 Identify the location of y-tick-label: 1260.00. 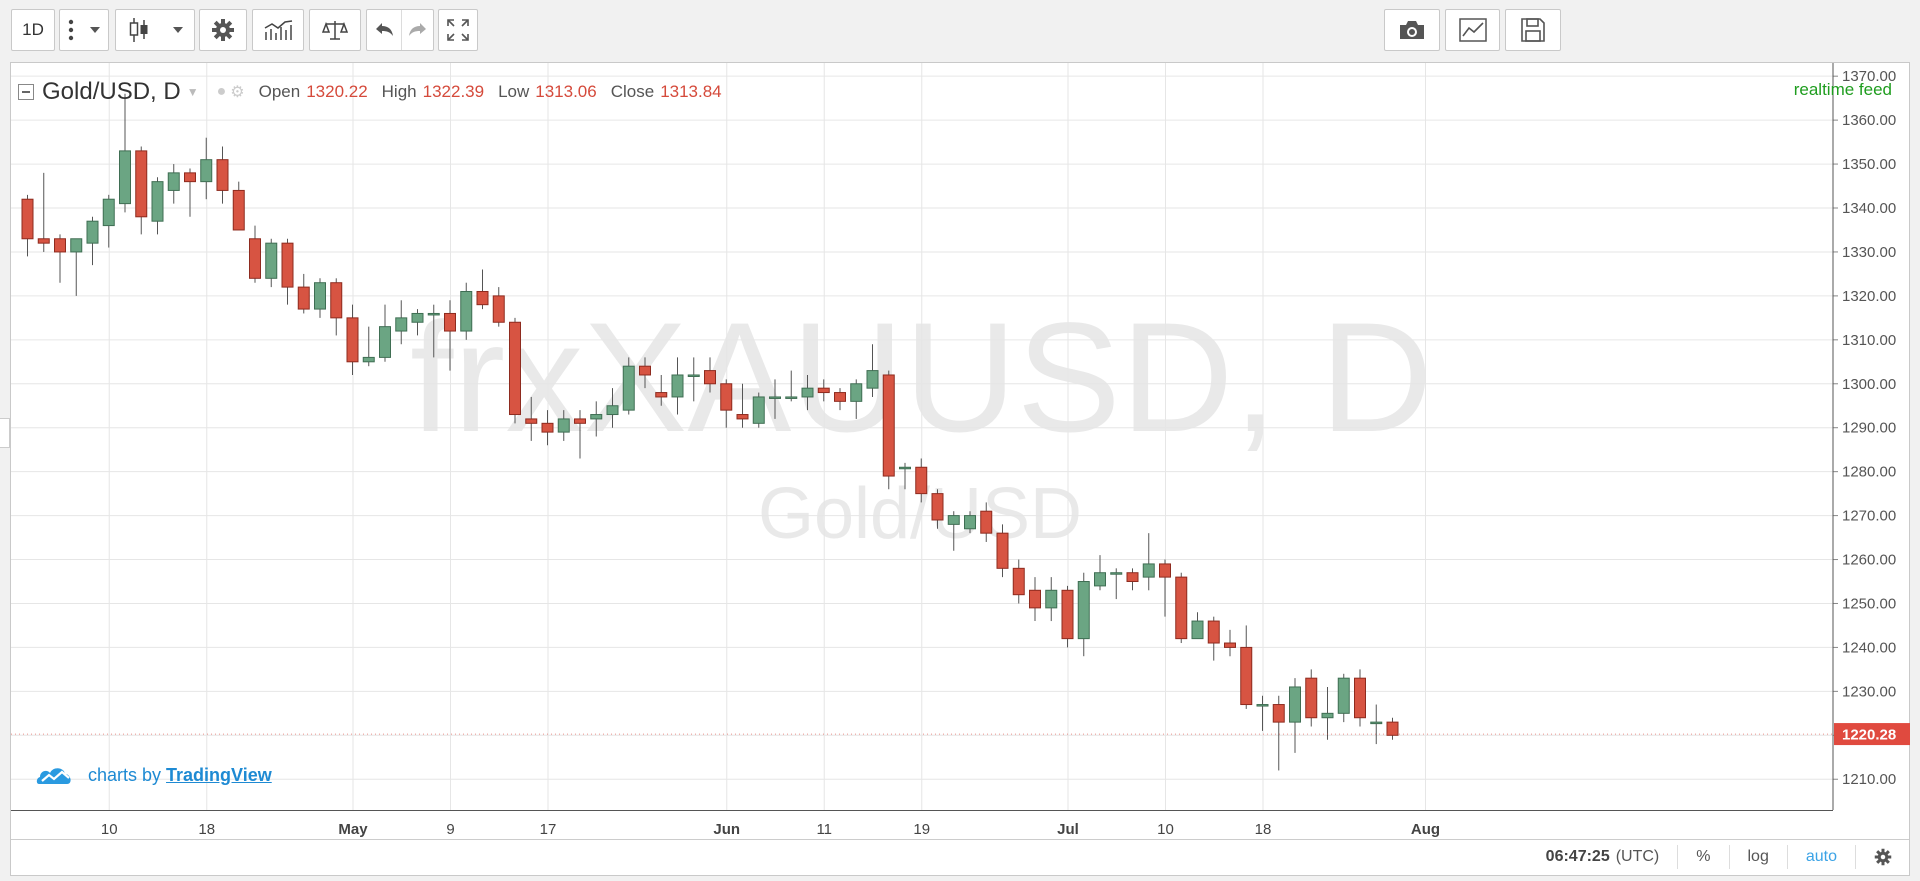
(1869, 560).